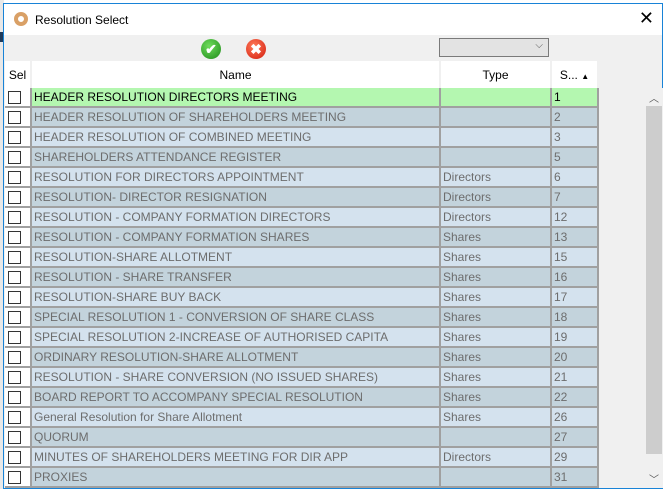 This screenshot has height=489, width=663. Describe the element at coordinates (496, 74) in the screenshot. I see `column-header-type: Type` at that location.